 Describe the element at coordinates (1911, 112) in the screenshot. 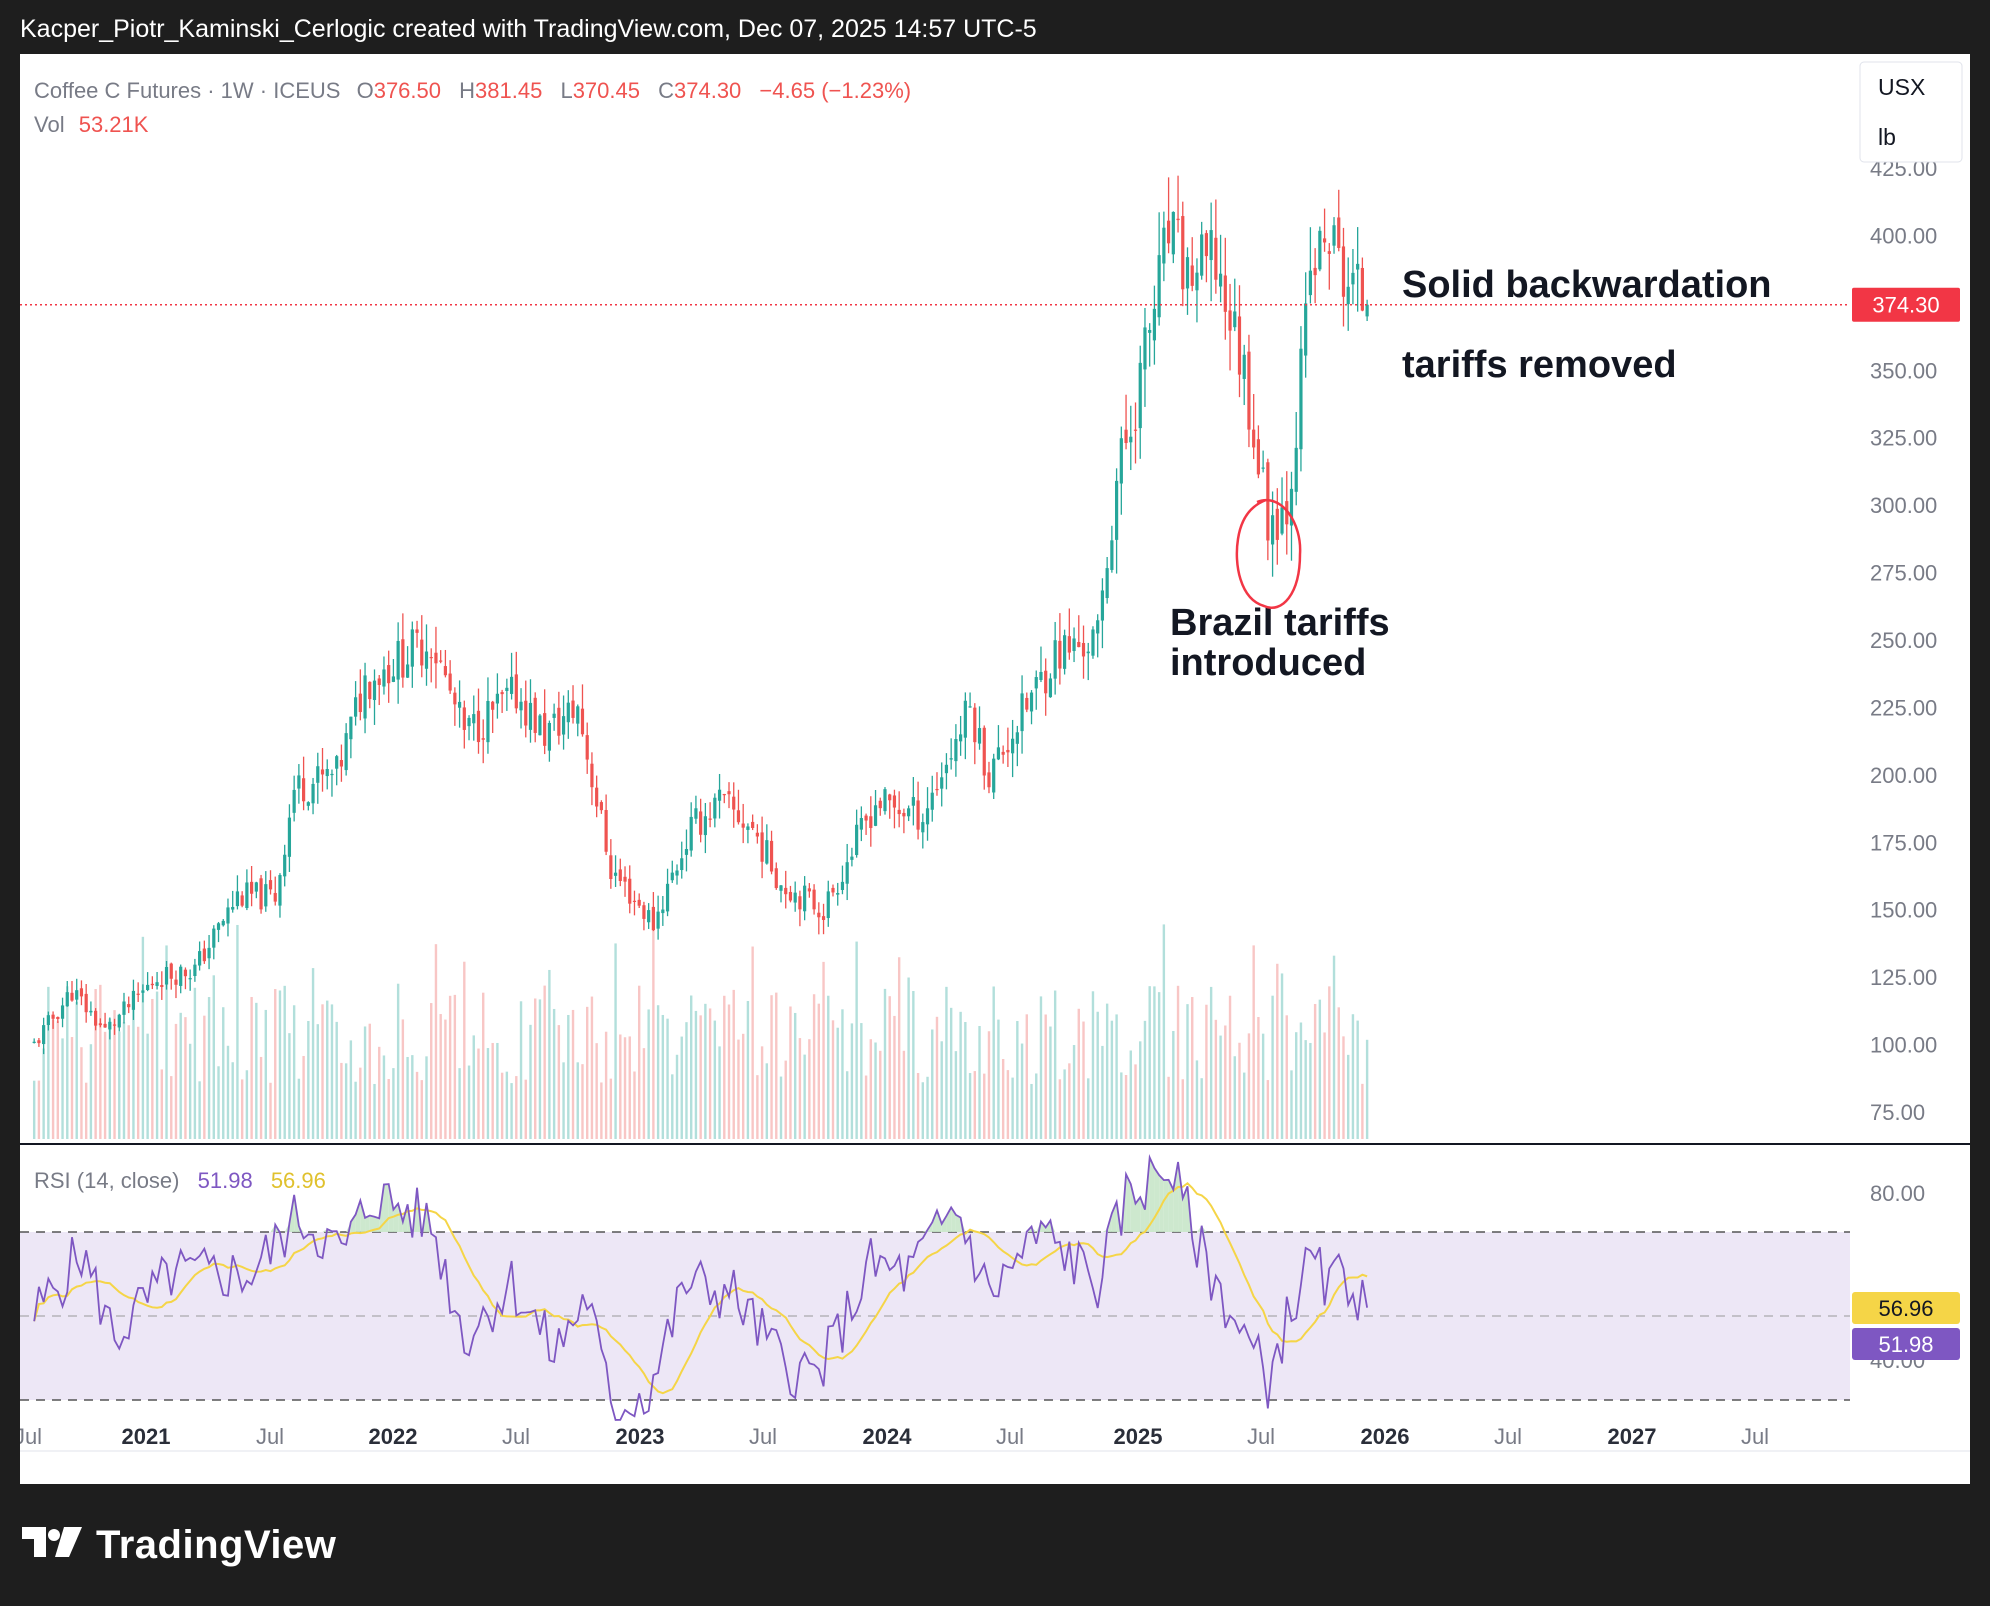

I see `unit-box: USX lb` at that location.